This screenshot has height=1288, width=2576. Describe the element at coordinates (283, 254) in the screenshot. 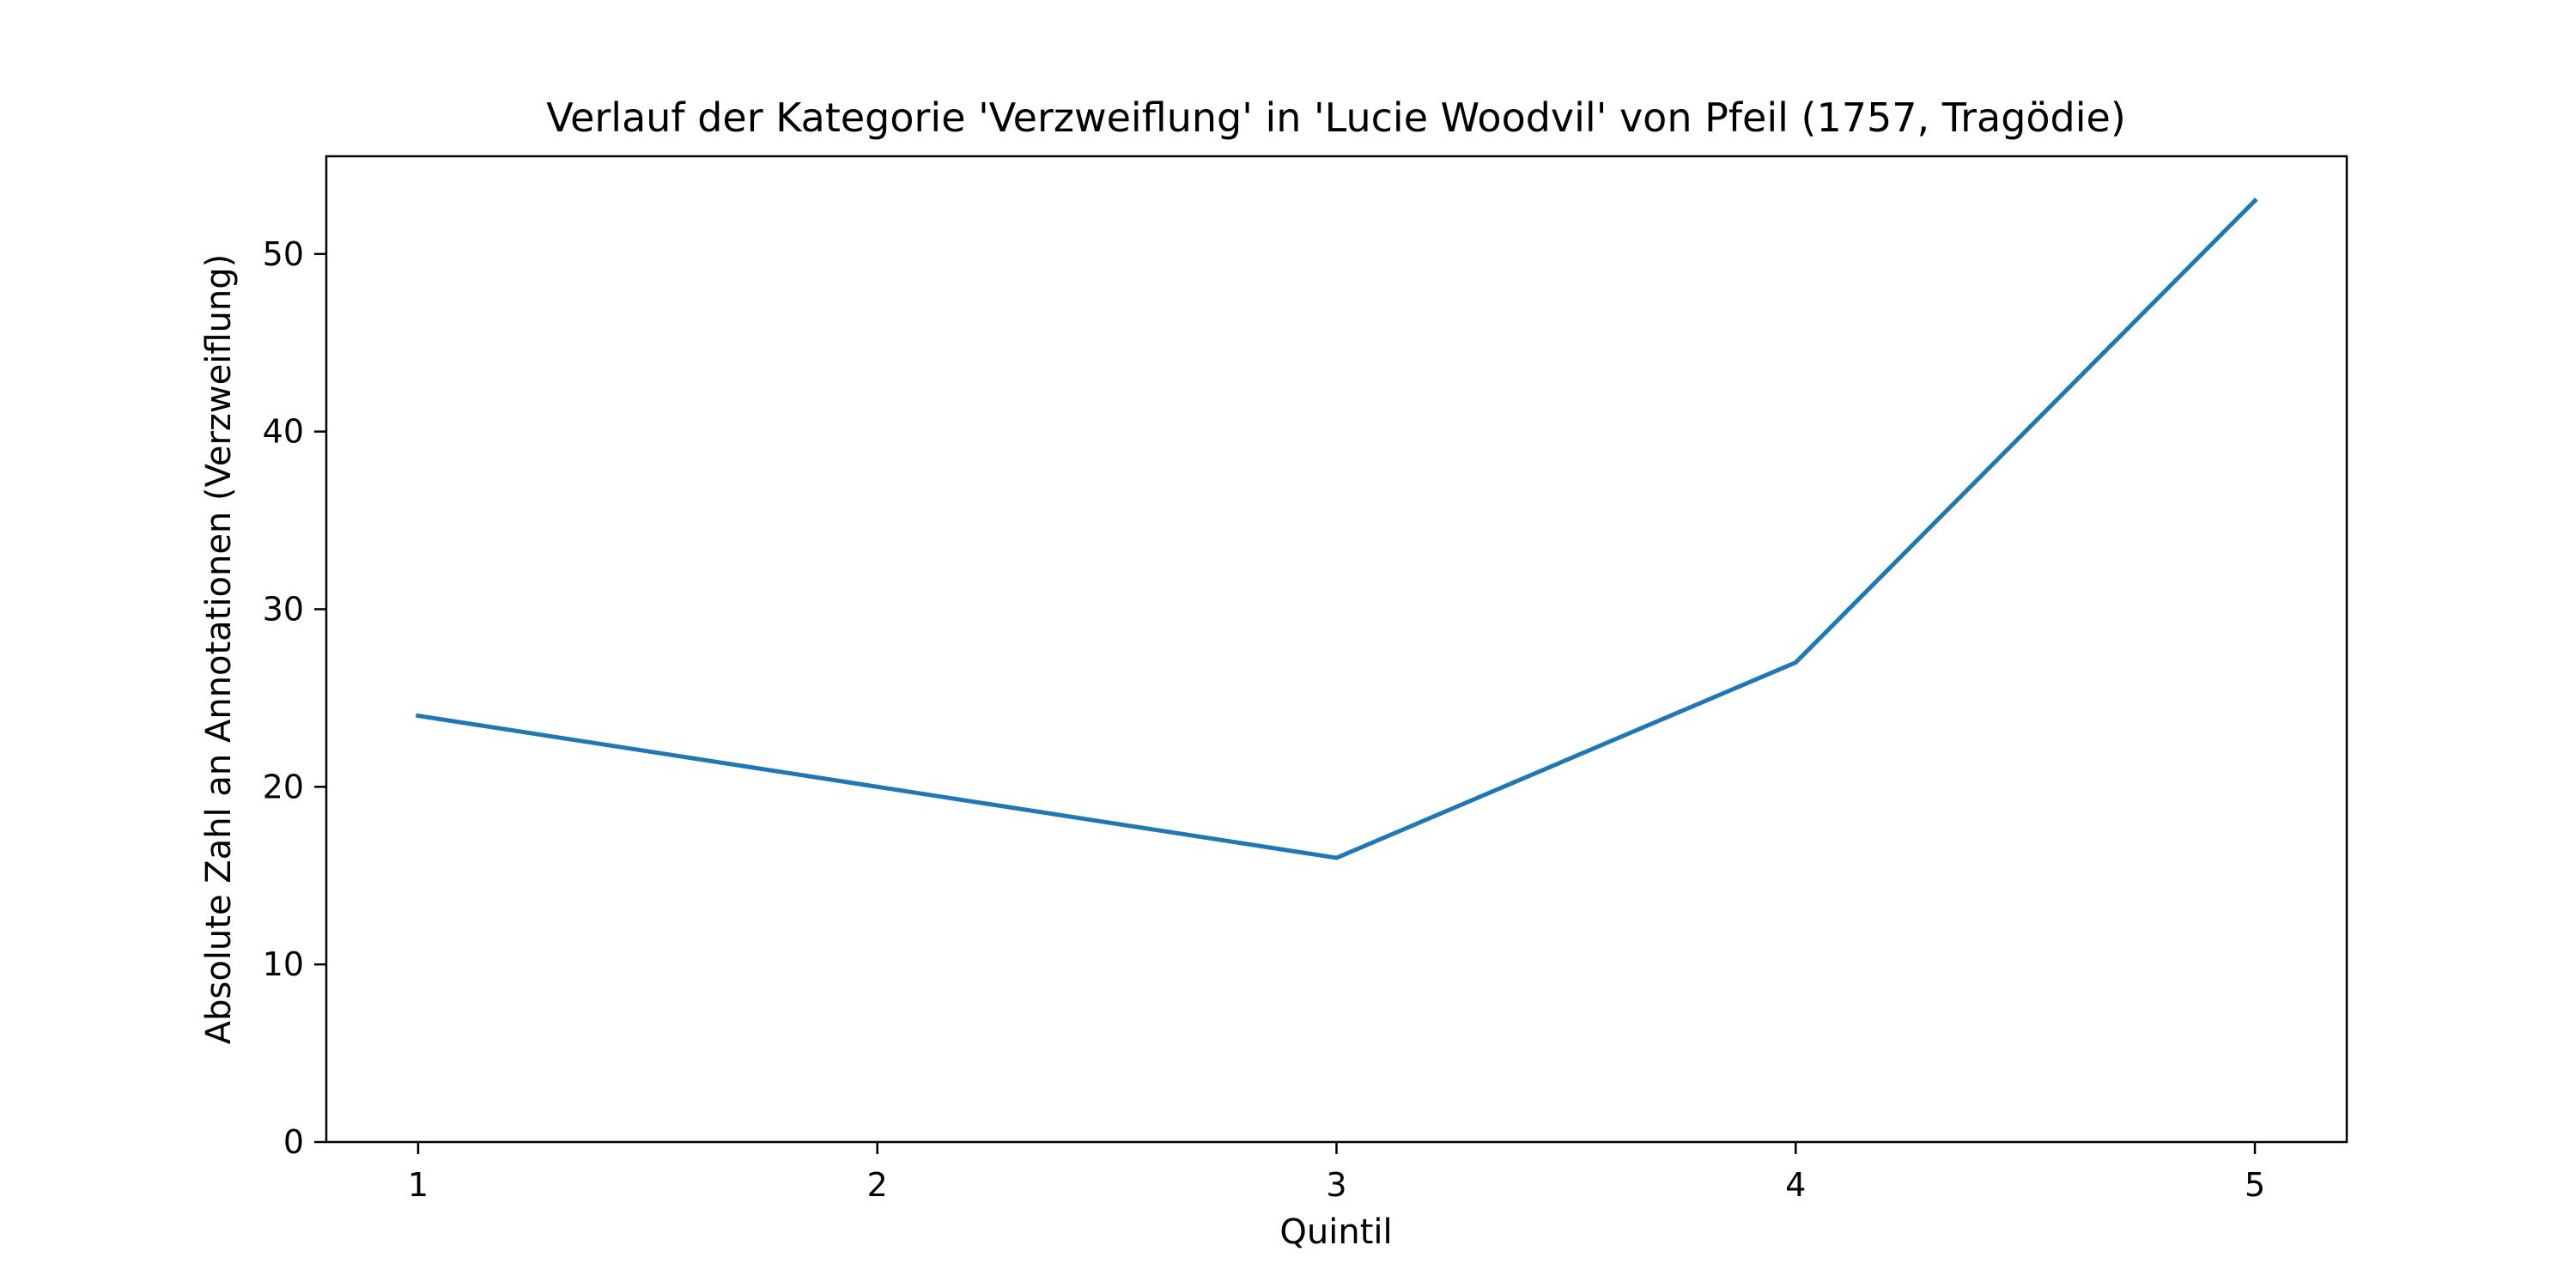

I see `y-tick-label: 50` at that location.